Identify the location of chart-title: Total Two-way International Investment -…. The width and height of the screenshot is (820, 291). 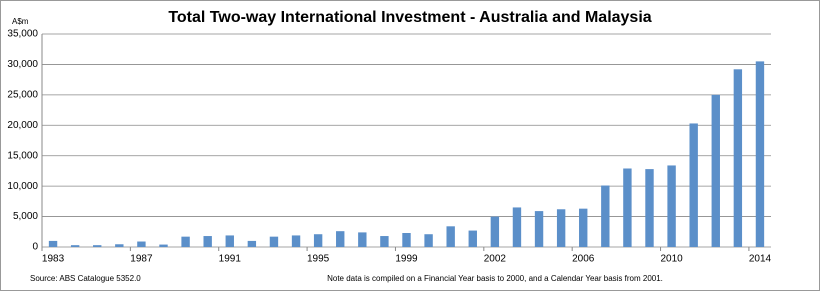
(409, 17).